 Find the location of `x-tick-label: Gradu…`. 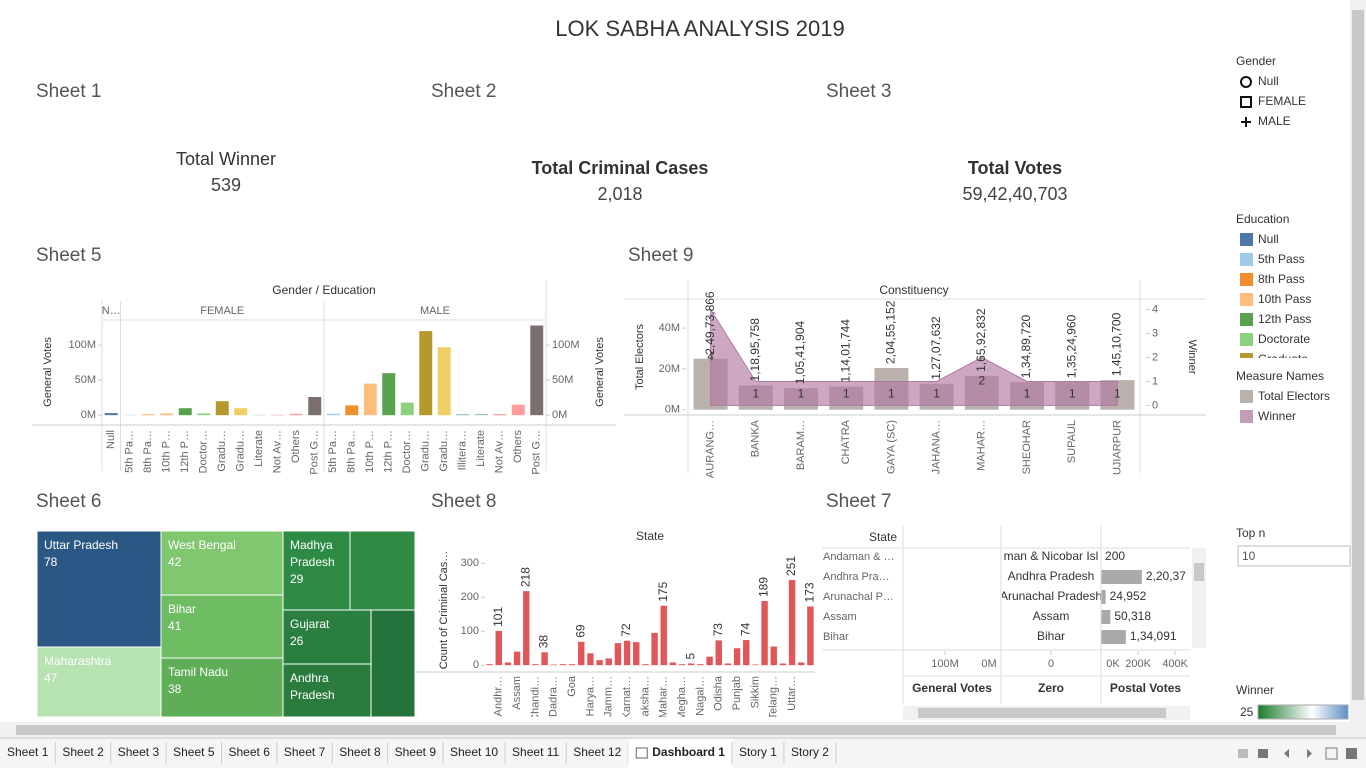

x-tick-label: Gradu… is located at coordinates (241, 451).